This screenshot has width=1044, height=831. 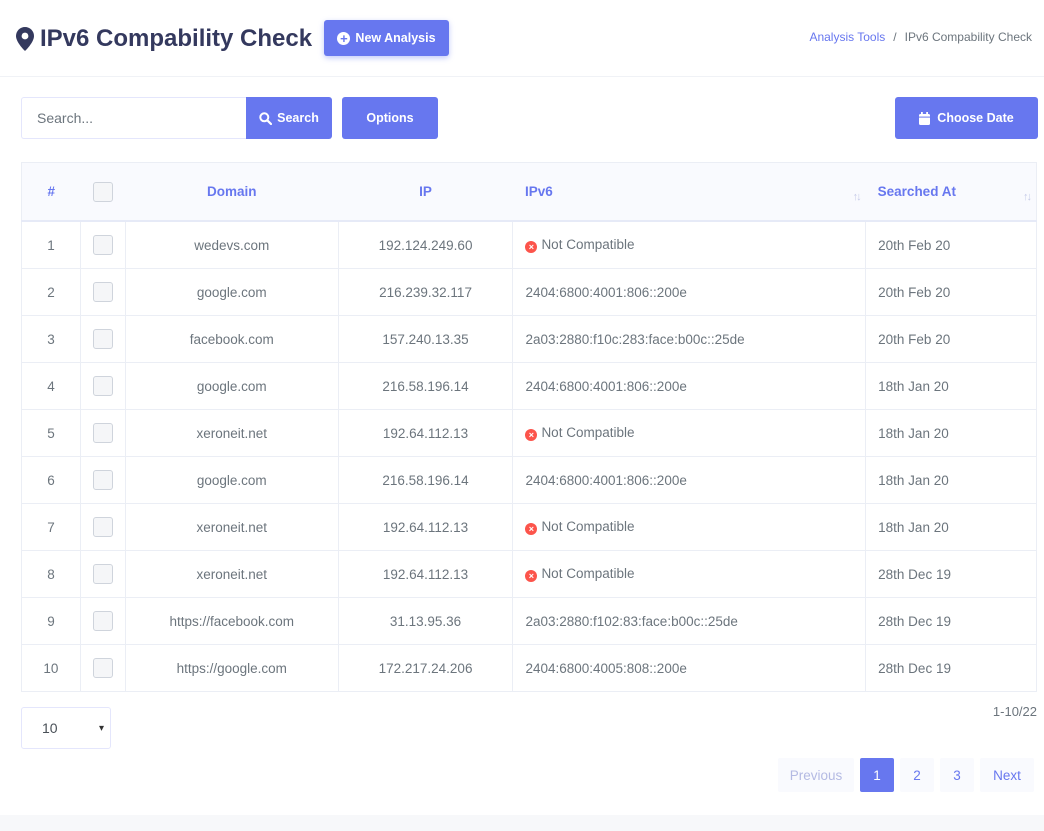 I want to click on column-header-searched-at: Searched At ↑↓, so click(x=951, y=192).